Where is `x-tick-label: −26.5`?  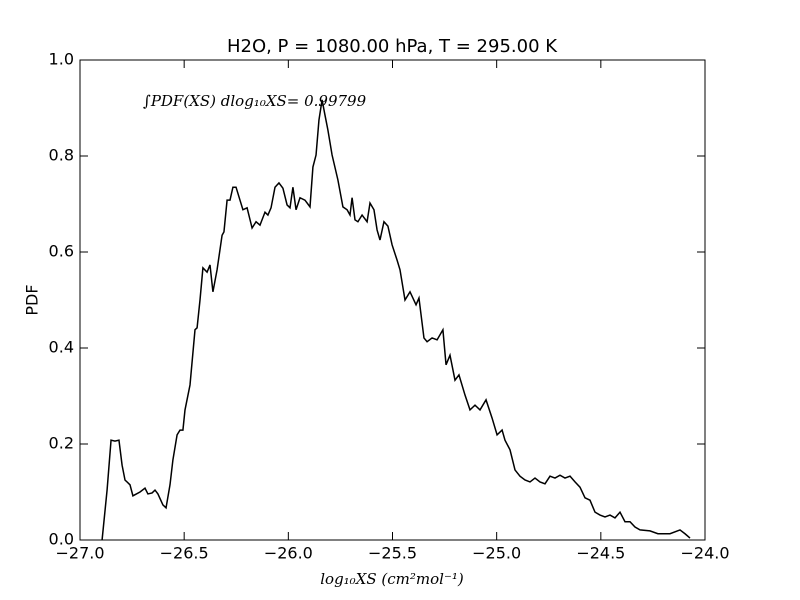
x-tick-label: −26.5 is located at coordinates (184, 553).